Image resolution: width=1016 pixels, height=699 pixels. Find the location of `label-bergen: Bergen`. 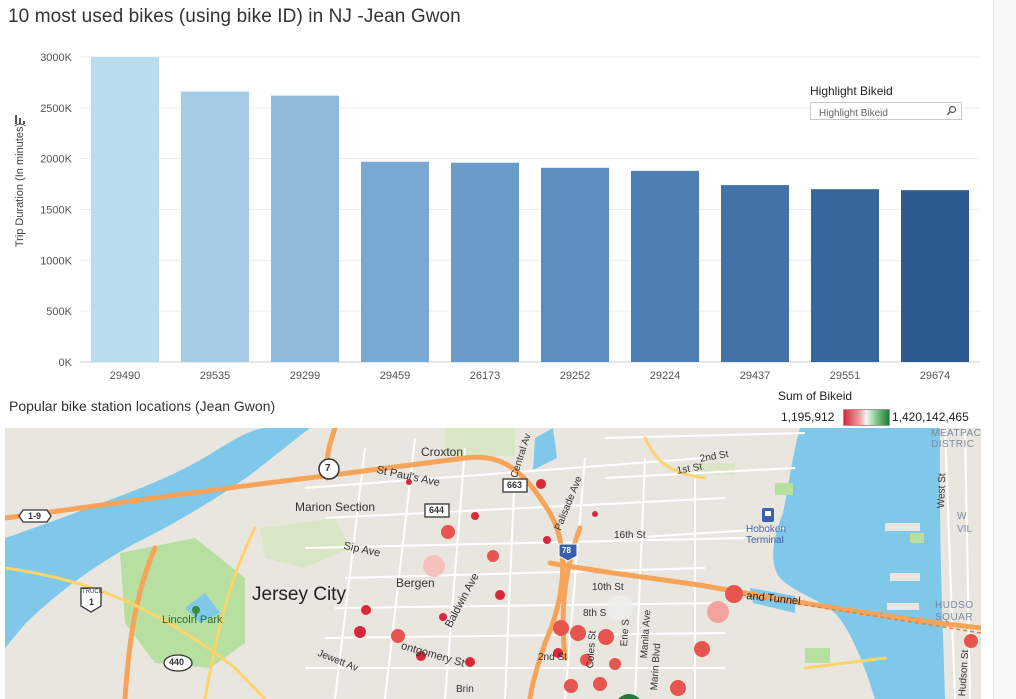

label-bergen: Bergen is located at coordinates (415, 583).